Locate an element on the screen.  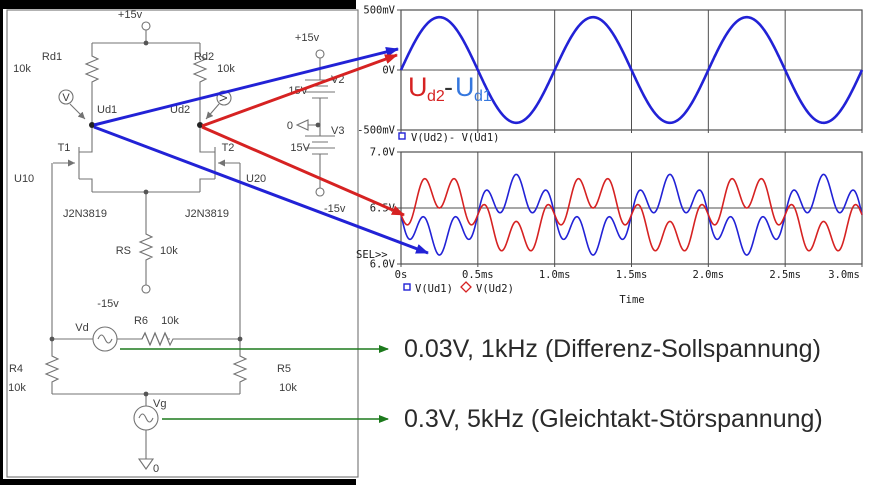
label-rs-value: 10k is located at coordinates (169, 251).